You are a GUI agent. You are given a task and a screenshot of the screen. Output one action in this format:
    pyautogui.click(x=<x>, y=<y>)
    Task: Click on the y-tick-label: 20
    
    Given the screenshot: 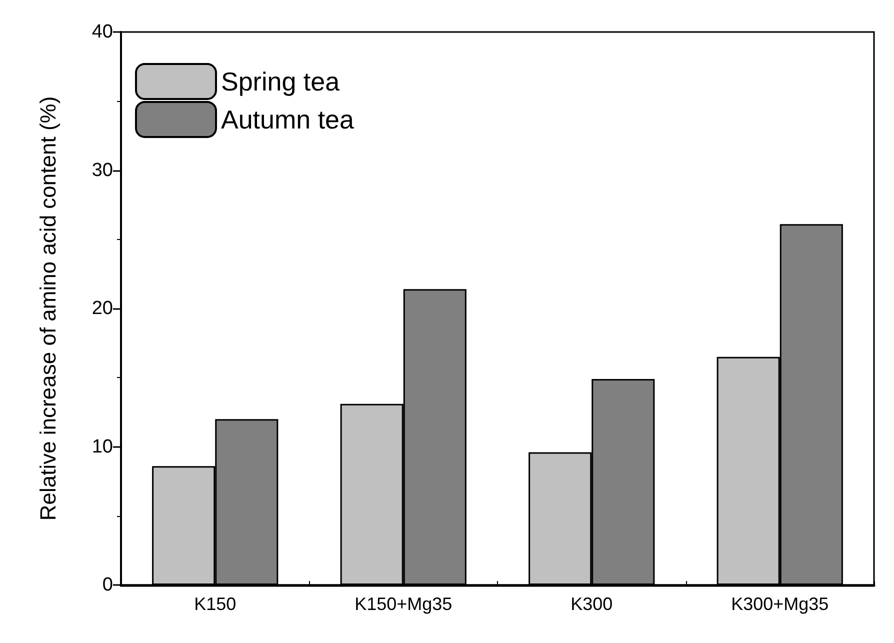 What is the action you would take?
    pyautogui.click(x=102, y=308)
    